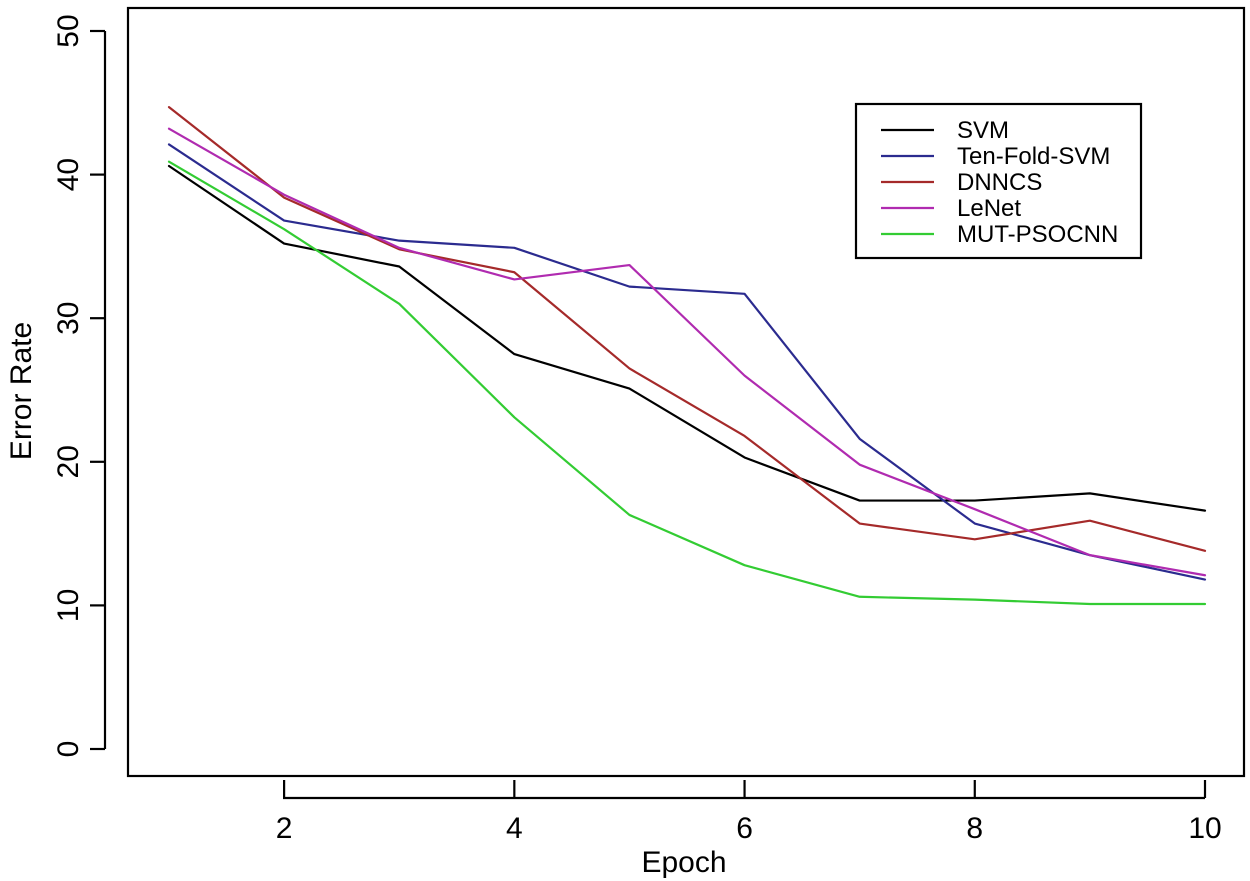 This screenshot has width=1250, height=881. What do you see at coordinates (514, 828) in the screenshot?
I see `x-tick-label: 4` at bounding box center [514, 828].